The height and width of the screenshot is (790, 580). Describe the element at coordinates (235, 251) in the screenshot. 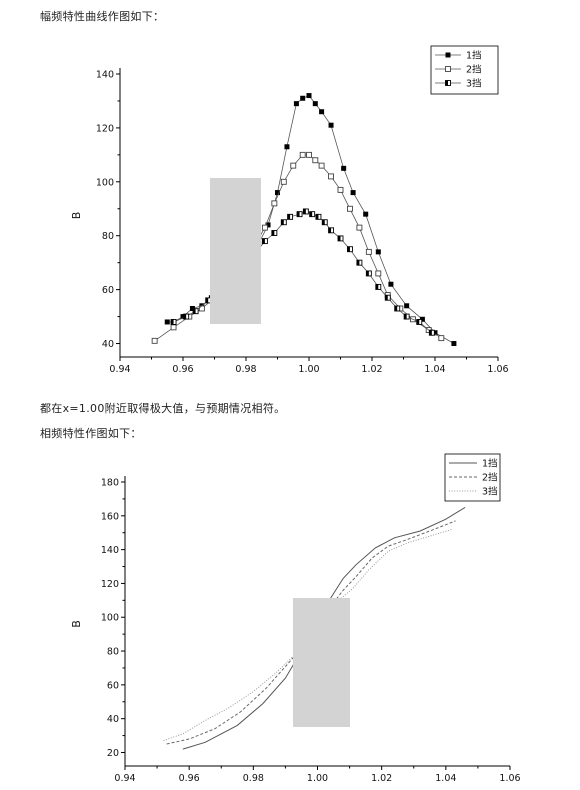

I see `occlusion-box-top` at that location.